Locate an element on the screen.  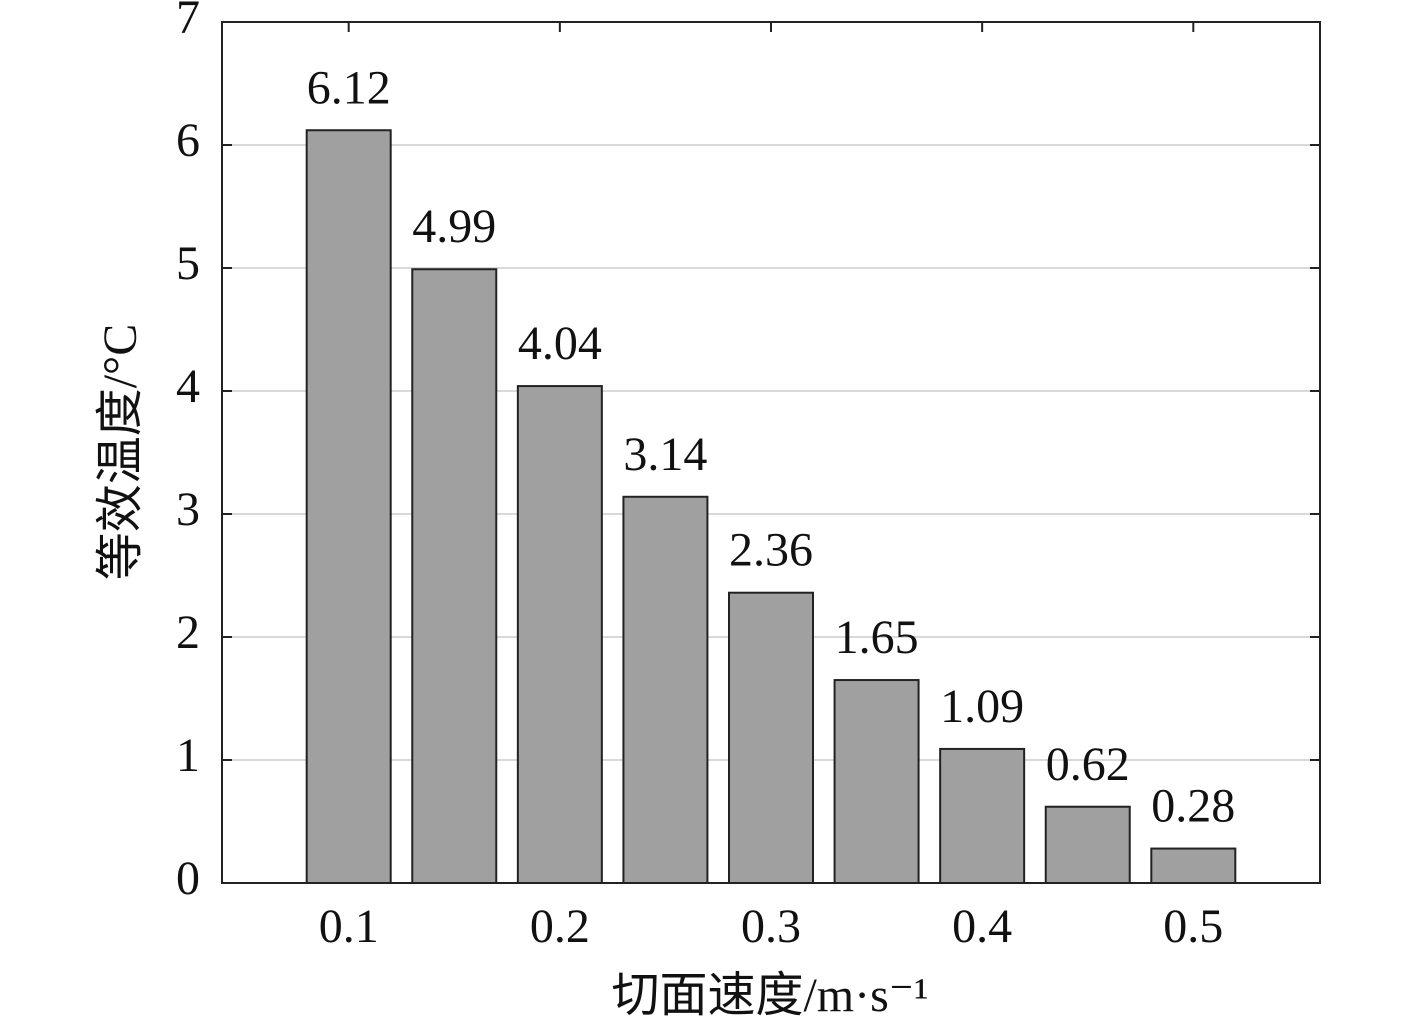
value-label: 3.14 is located at coordinates (665, 454).